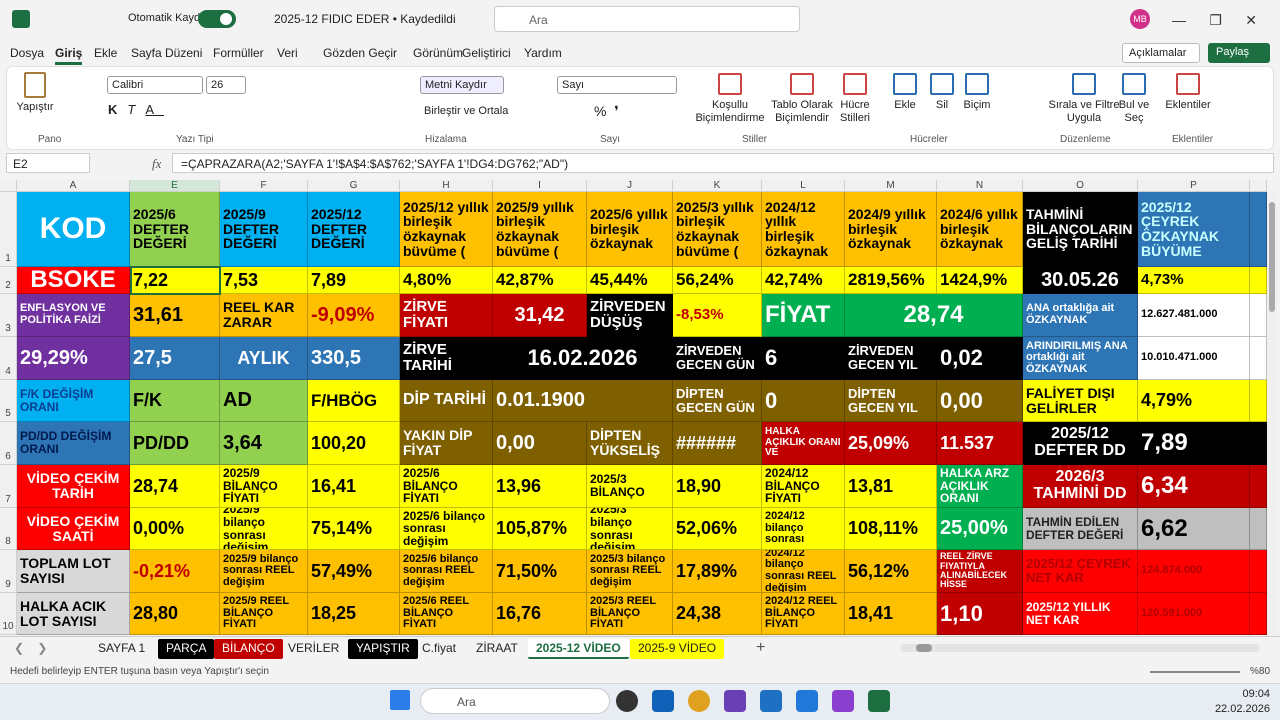 This screenshot has height=720, width=1280. I want to click on cell: 2025/12 YILLIK NET KAR, so click(1080, 614).